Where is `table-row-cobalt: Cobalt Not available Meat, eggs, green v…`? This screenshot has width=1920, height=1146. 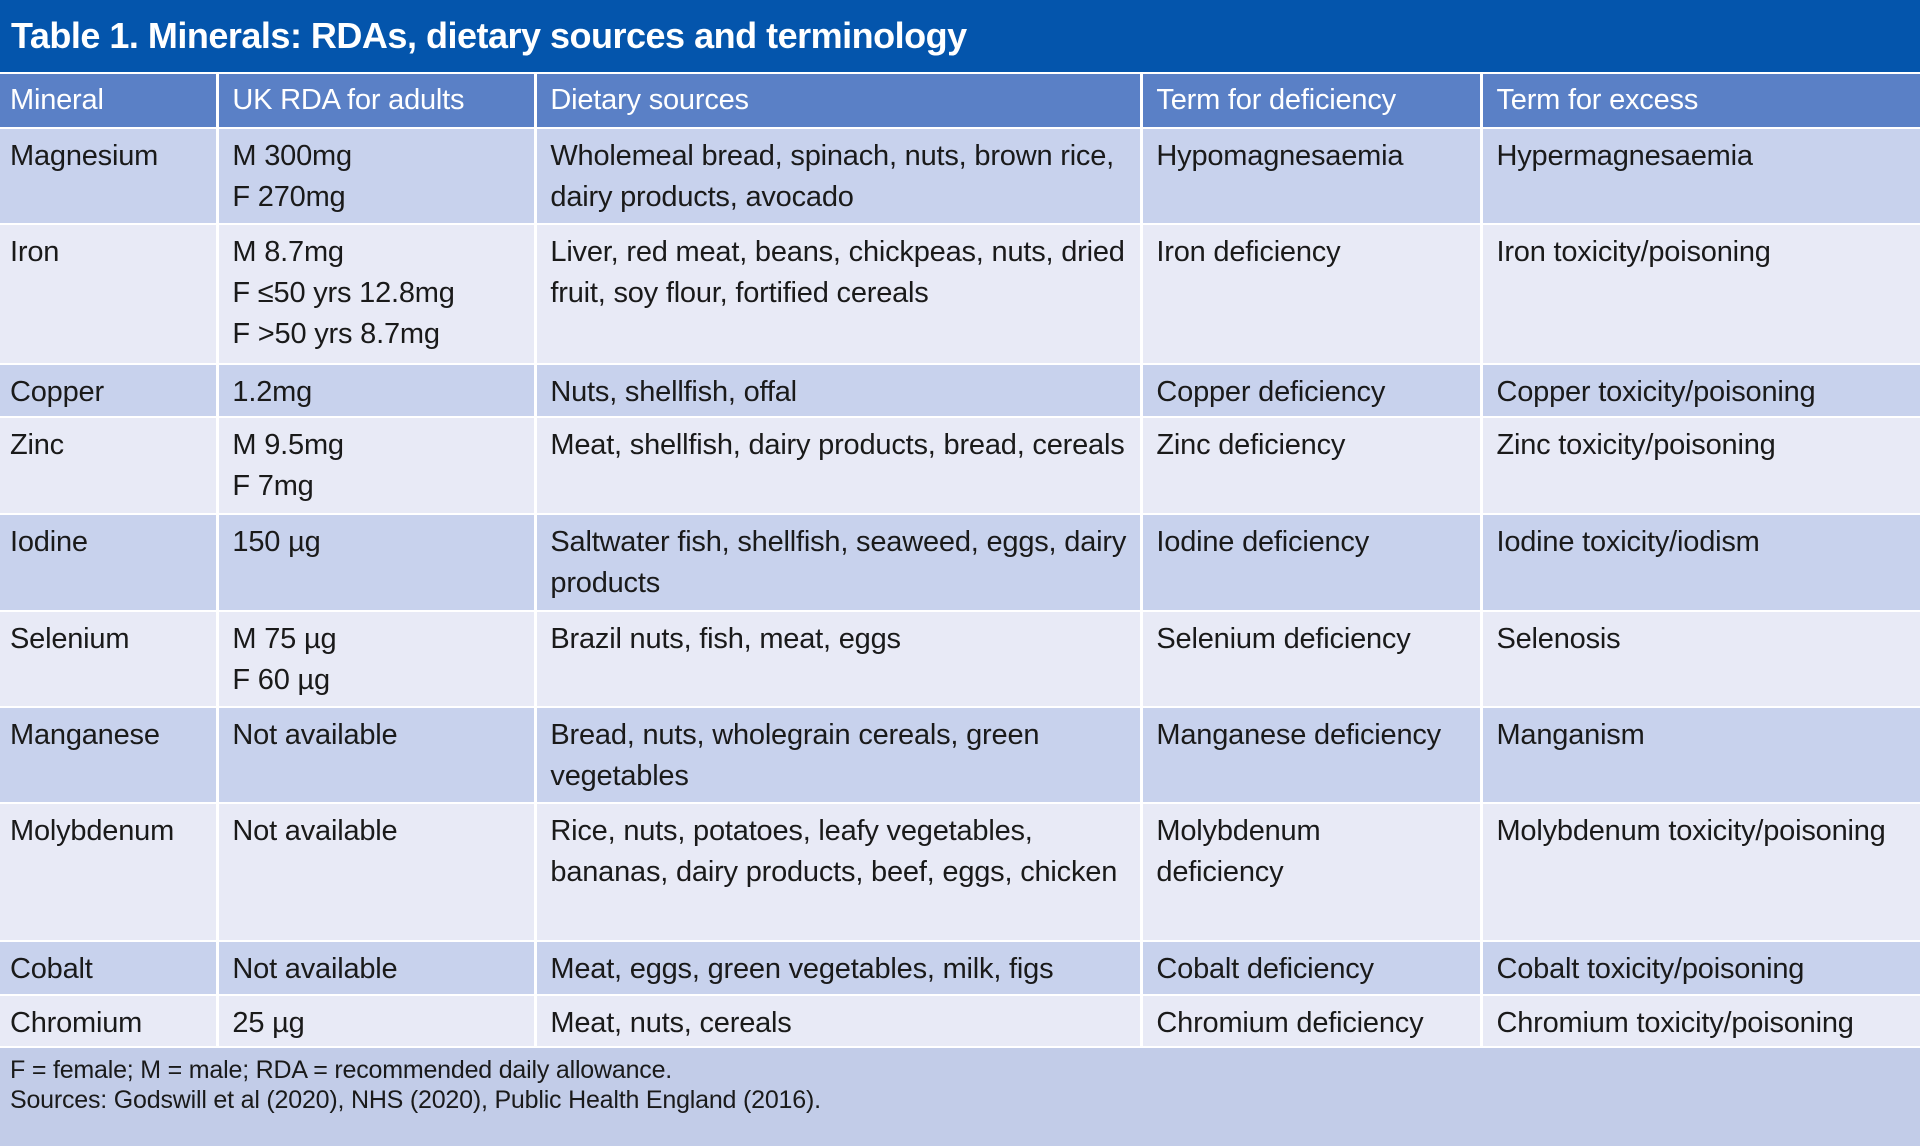
table-row-cobalt: Cobalt Not available Meat, eggs, green v… is located at coordinates (960, 967).